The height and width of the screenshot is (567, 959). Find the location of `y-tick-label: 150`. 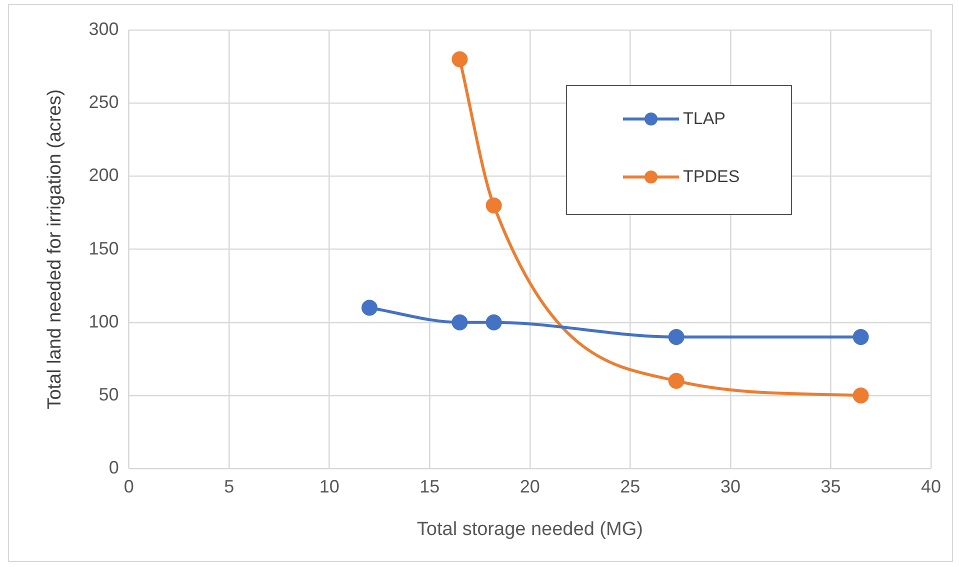

y-tick-label: 150 is located at coordinates (103, 248).